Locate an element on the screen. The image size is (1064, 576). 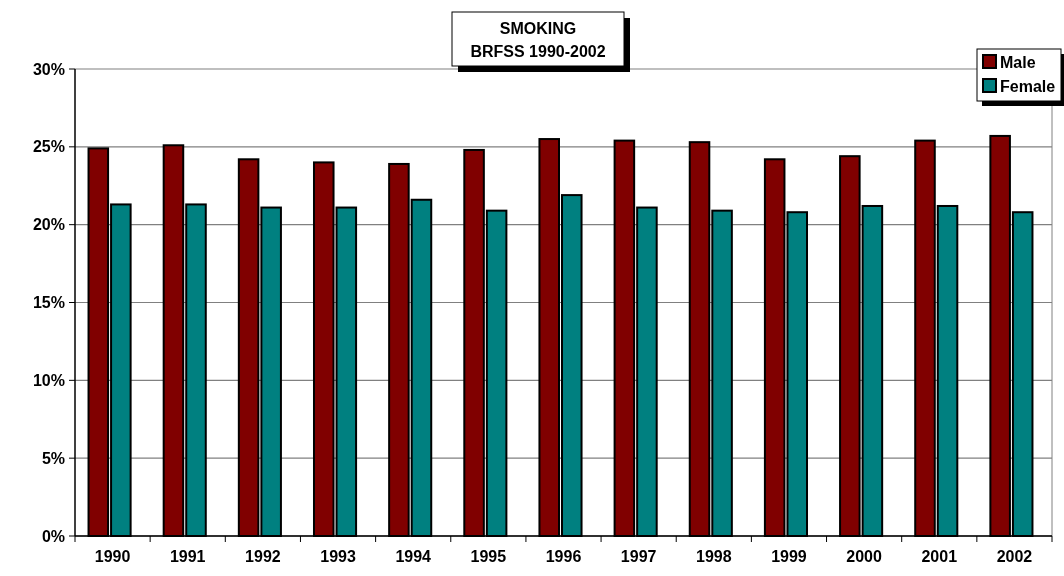
x-tick-label: 1991 is located at coordinates (187, 556).